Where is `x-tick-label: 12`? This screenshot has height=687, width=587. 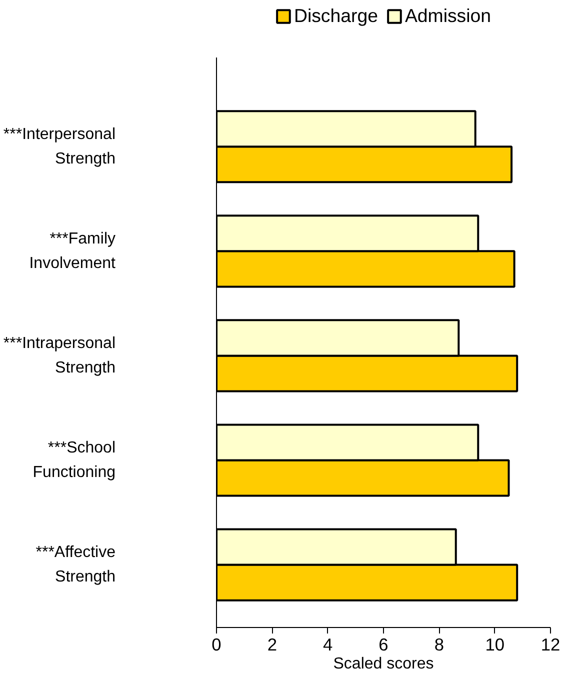 x-tick-label: 12 is located at coordinates (550, 644).